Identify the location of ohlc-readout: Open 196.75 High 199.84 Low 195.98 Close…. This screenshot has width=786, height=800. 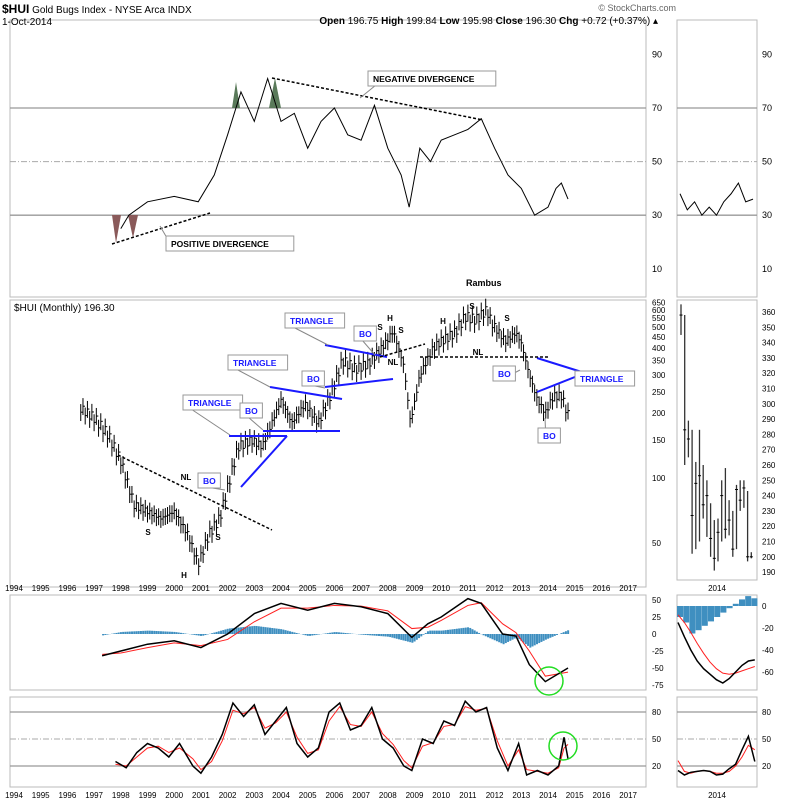
(488, 21).